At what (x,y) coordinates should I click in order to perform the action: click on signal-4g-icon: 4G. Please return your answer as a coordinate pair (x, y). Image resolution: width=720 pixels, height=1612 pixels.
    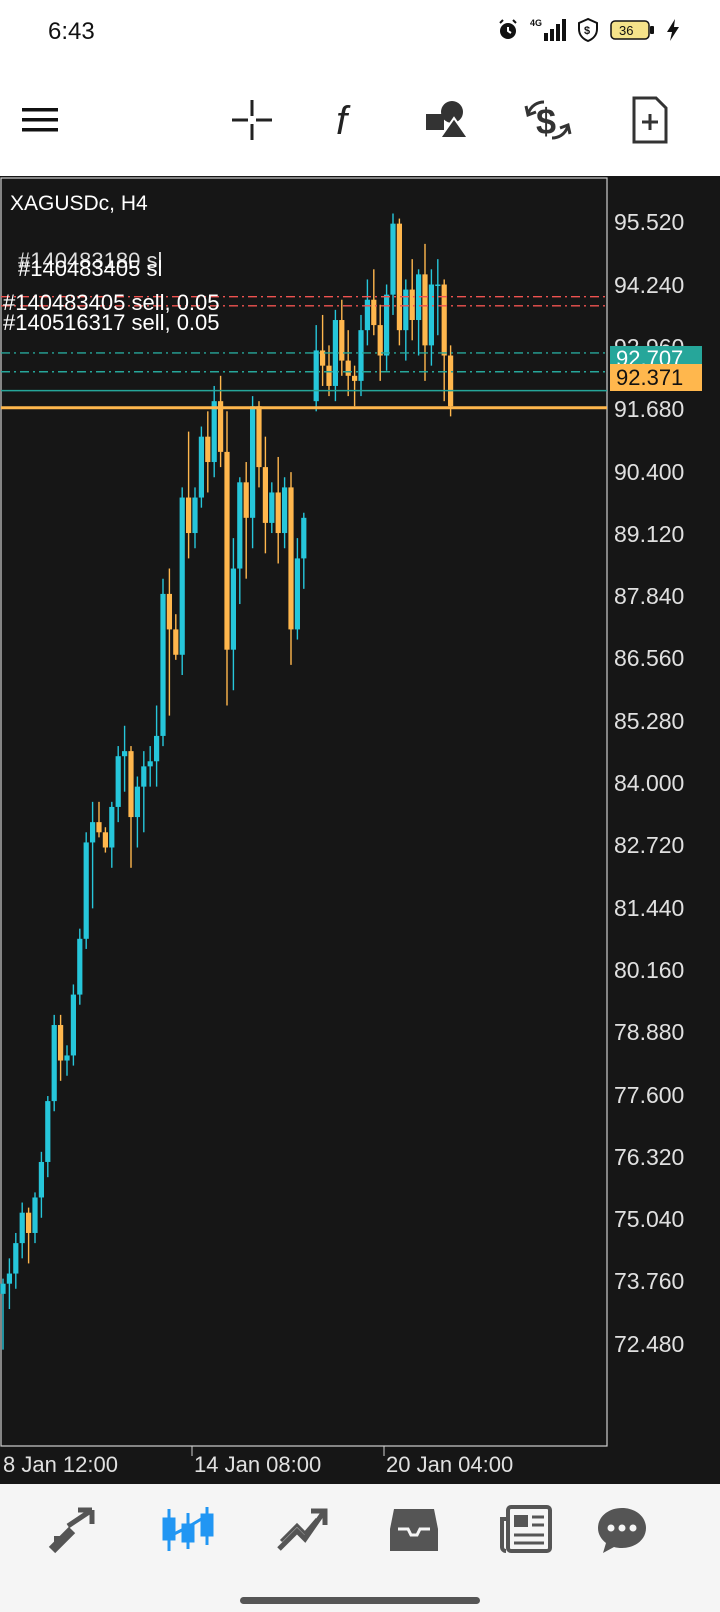
    Looking at the image, I should click on (548, 32).